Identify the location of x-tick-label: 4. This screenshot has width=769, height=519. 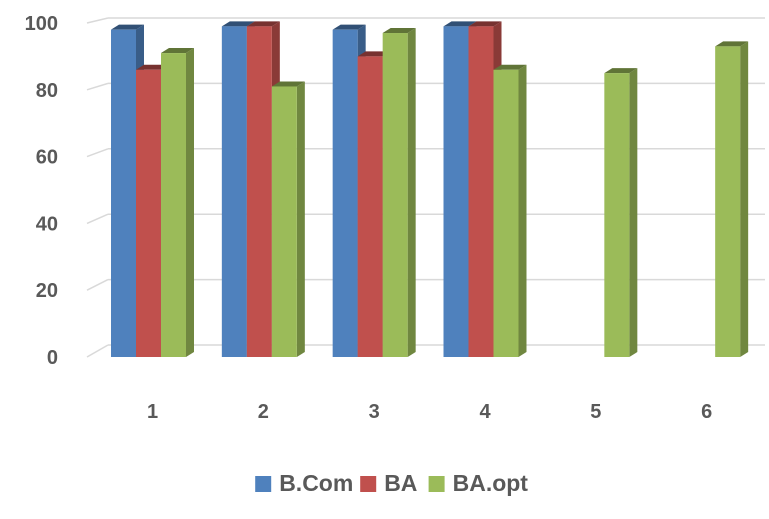
(485, 412).